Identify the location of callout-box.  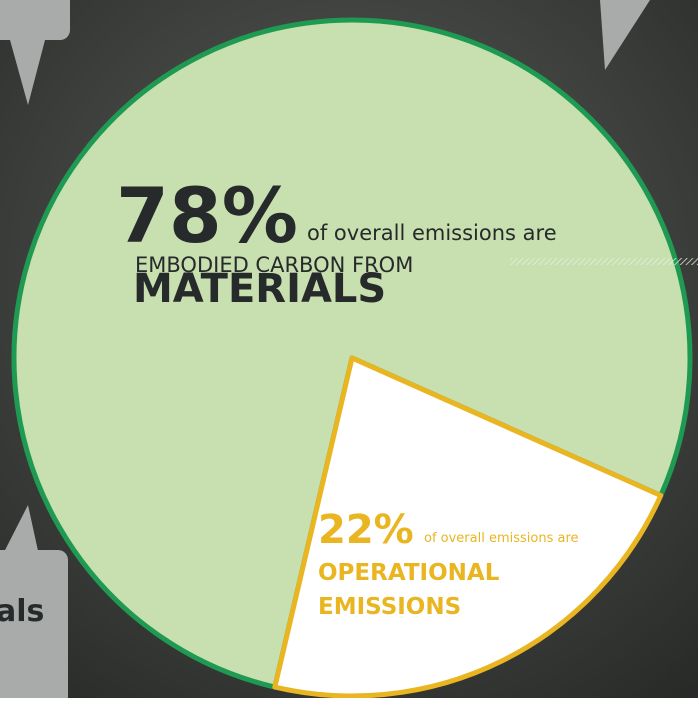
(35, 20).